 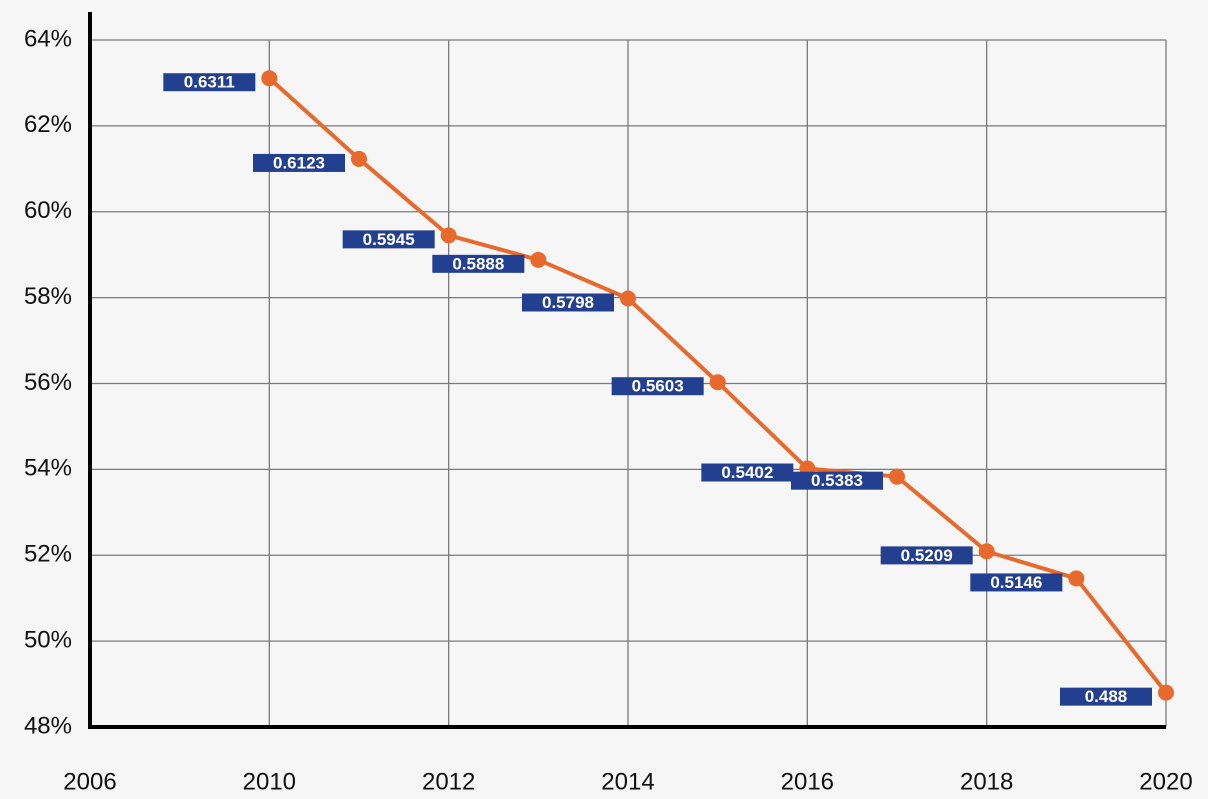 I want to click on value-label: 0.5209, so click(x=927, y=555).